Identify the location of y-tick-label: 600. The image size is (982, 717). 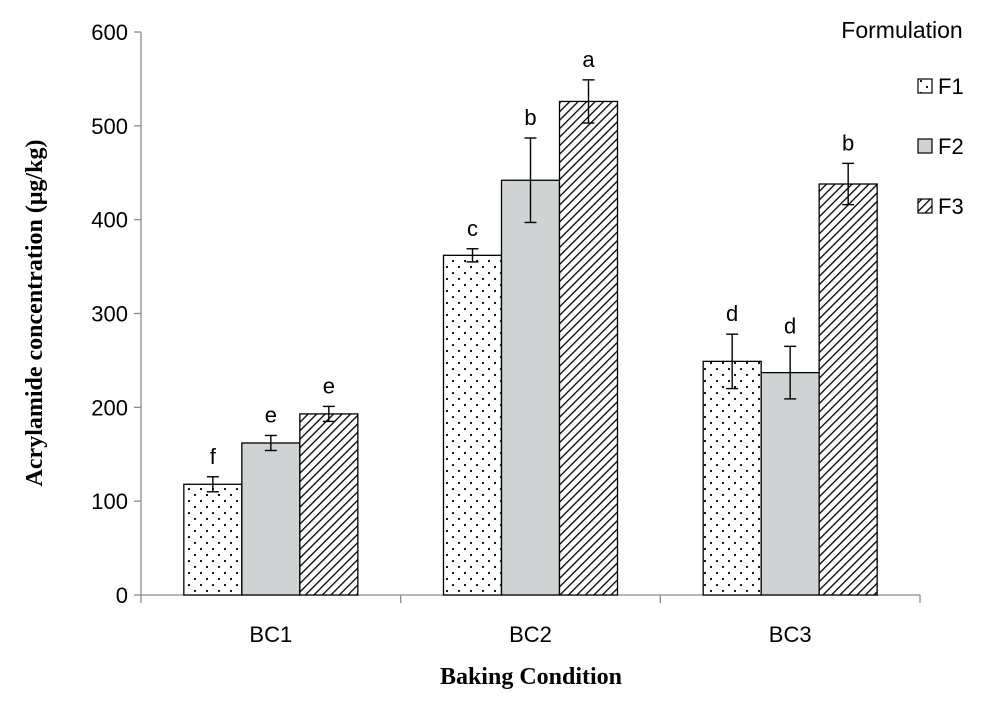
(109, 32).